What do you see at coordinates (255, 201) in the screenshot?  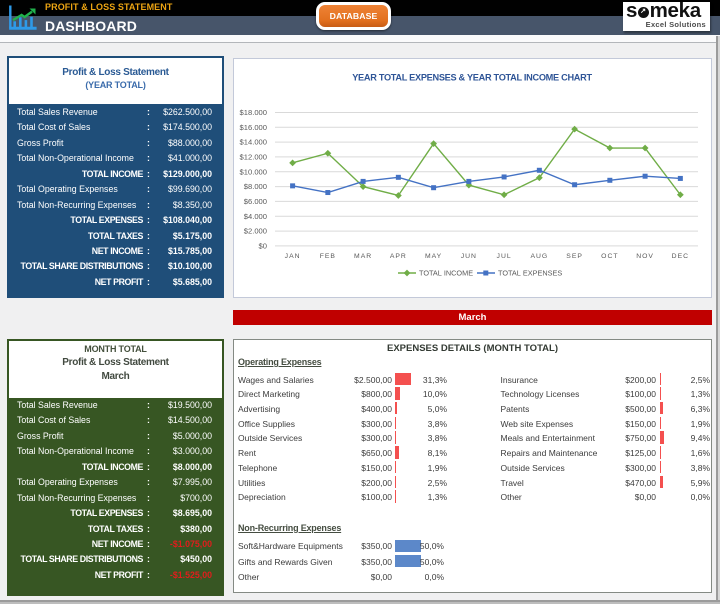 I see `svg-text: $6.000` at bounding box center [255, 201].